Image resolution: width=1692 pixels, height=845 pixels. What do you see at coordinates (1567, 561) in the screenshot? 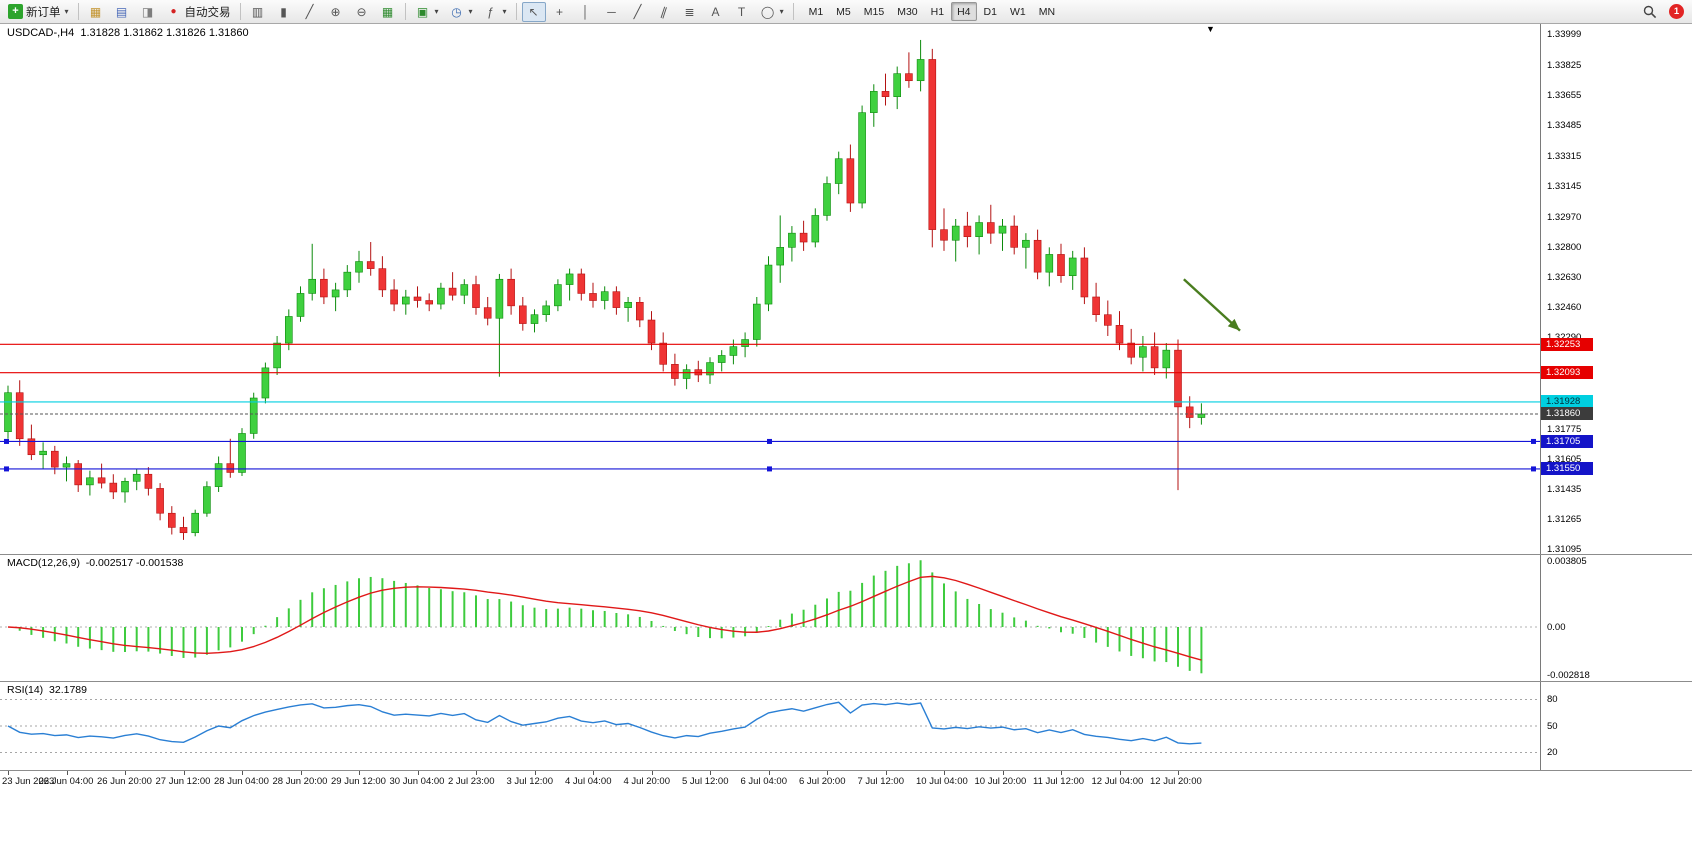
I see `macd-axis-label: 0.003805` at bounding box center [1567, 561].